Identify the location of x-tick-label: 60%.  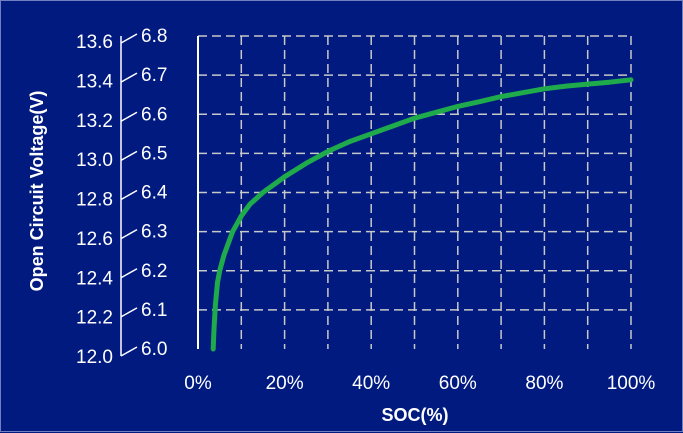
(458, 383).